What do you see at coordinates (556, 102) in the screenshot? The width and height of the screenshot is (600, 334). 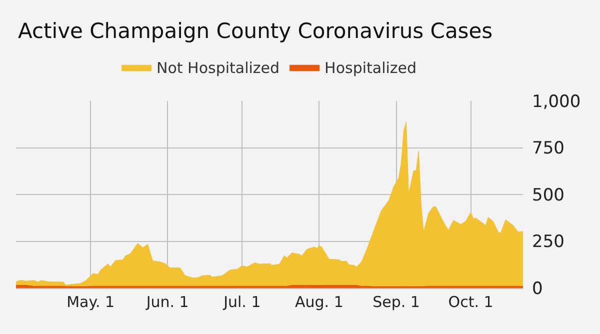 I see `y-tick-label: 1,000` at bounding box center [556, 102].